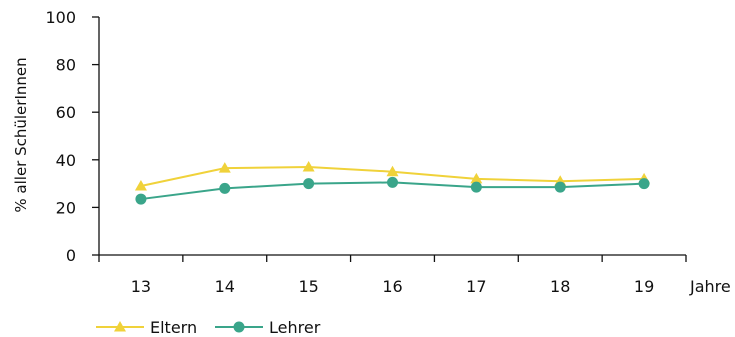 The height and width of the screenshot is (337, 735). Describe the element at coordinates (173, 327) in the screenshot. I see `legend-label-eltern: Eltern` at that location.